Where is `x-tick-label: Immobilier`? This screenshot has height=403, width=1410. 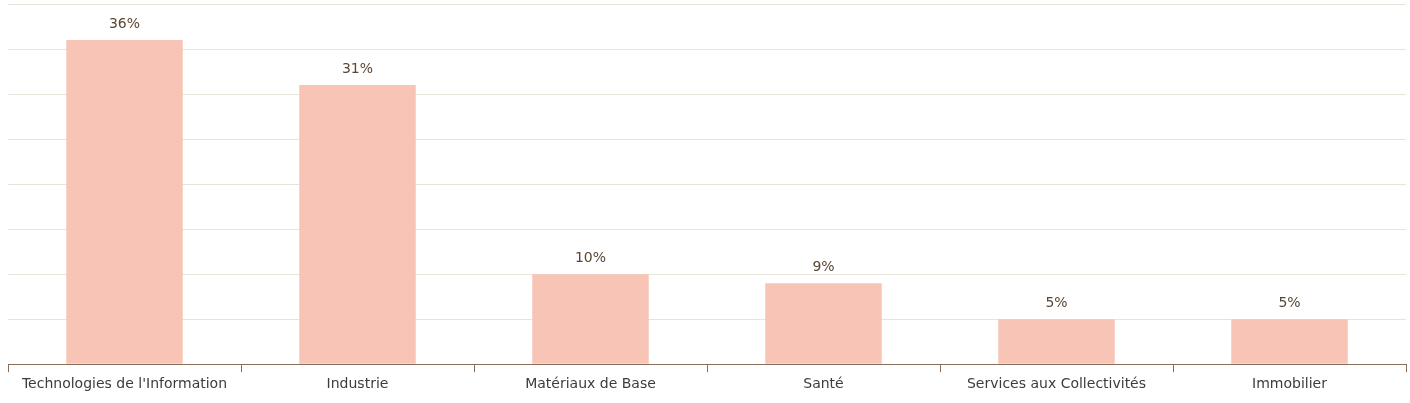
x-tick-label: Immobilier is located at coordinates (1290, 383).